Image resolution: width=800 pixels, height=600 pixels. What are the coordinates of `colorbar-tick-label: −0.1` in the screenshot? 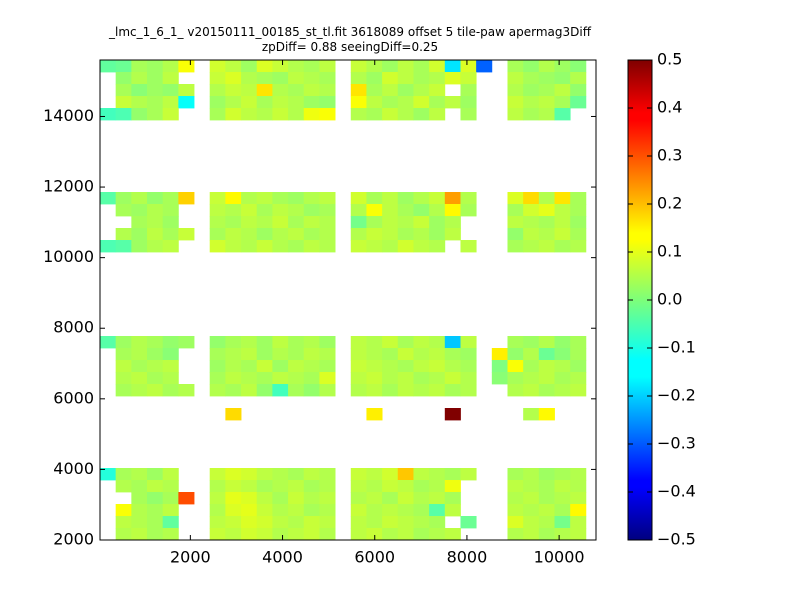 It's located at (676, 347).